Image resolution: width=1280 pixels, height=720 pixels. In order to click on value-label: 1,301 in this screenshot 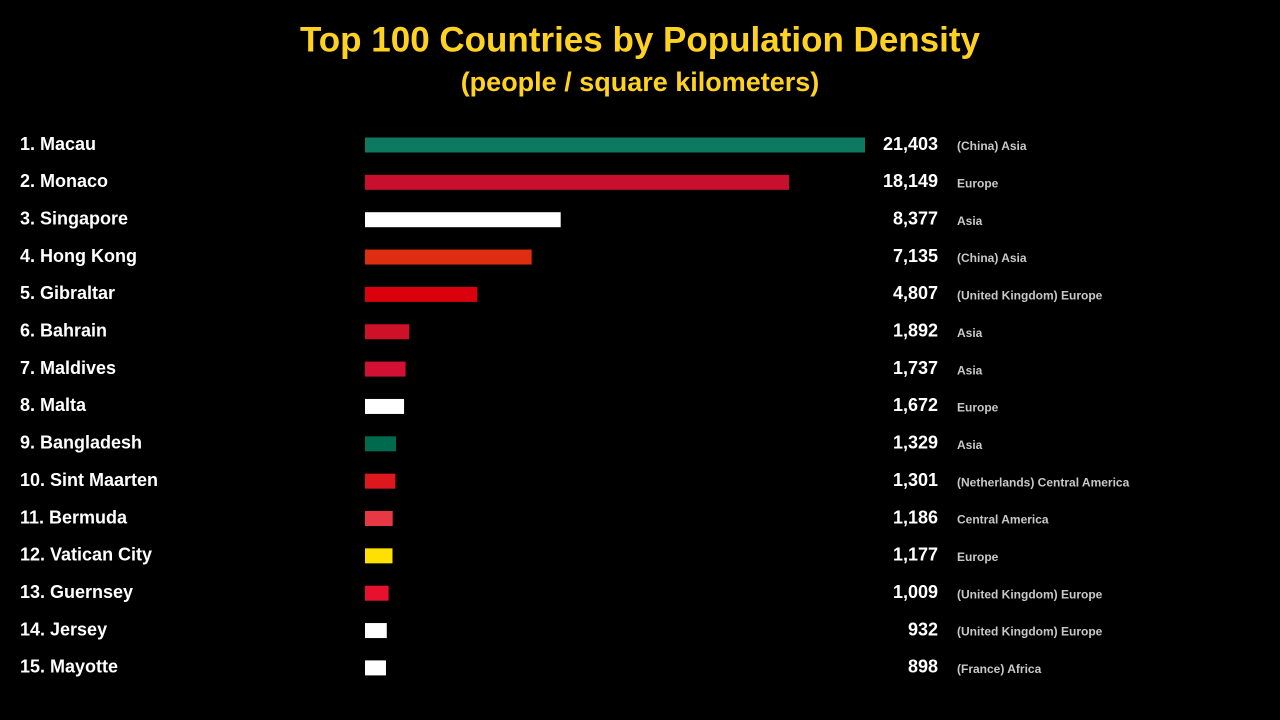, I will do `click(915, 480)`.